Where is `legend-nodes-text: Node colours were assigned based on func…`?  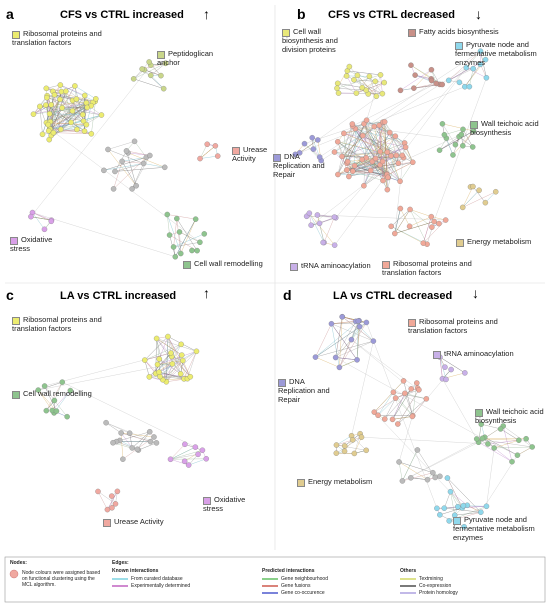
legend-nodes-text: Node colours were assigned based on func… is located at coordinates (63, 579).